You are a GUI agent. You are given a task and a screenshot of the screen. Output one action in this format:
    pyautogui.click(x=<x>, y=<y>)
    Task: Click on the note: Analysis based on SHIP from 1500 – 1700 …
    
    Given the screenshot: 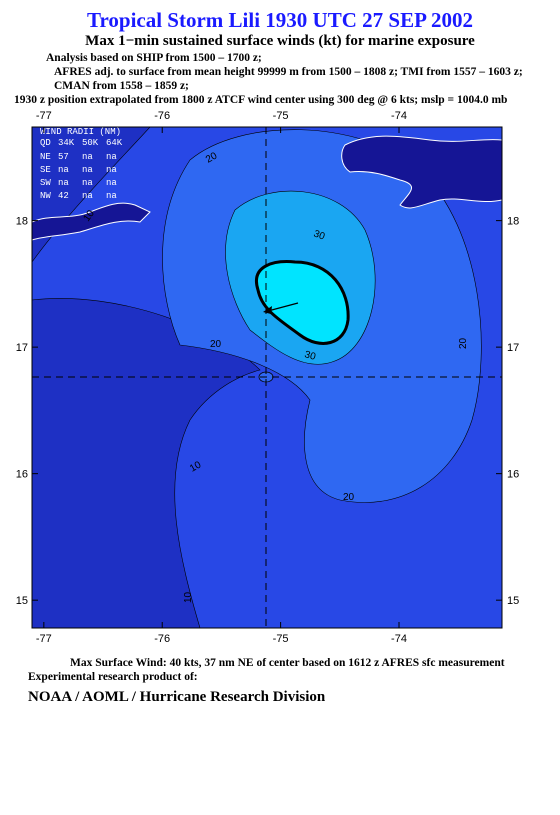 What is the action you would take?
    pyautogui.click(x=154, y=58)
    